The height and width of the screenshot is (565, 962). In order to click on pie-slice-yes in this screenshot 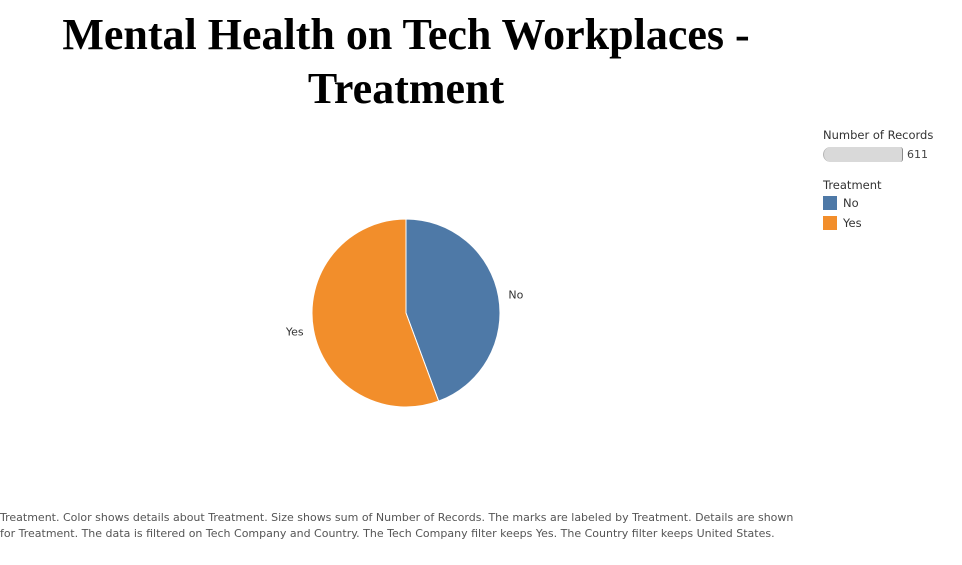, I will do `click(375, 313)`.